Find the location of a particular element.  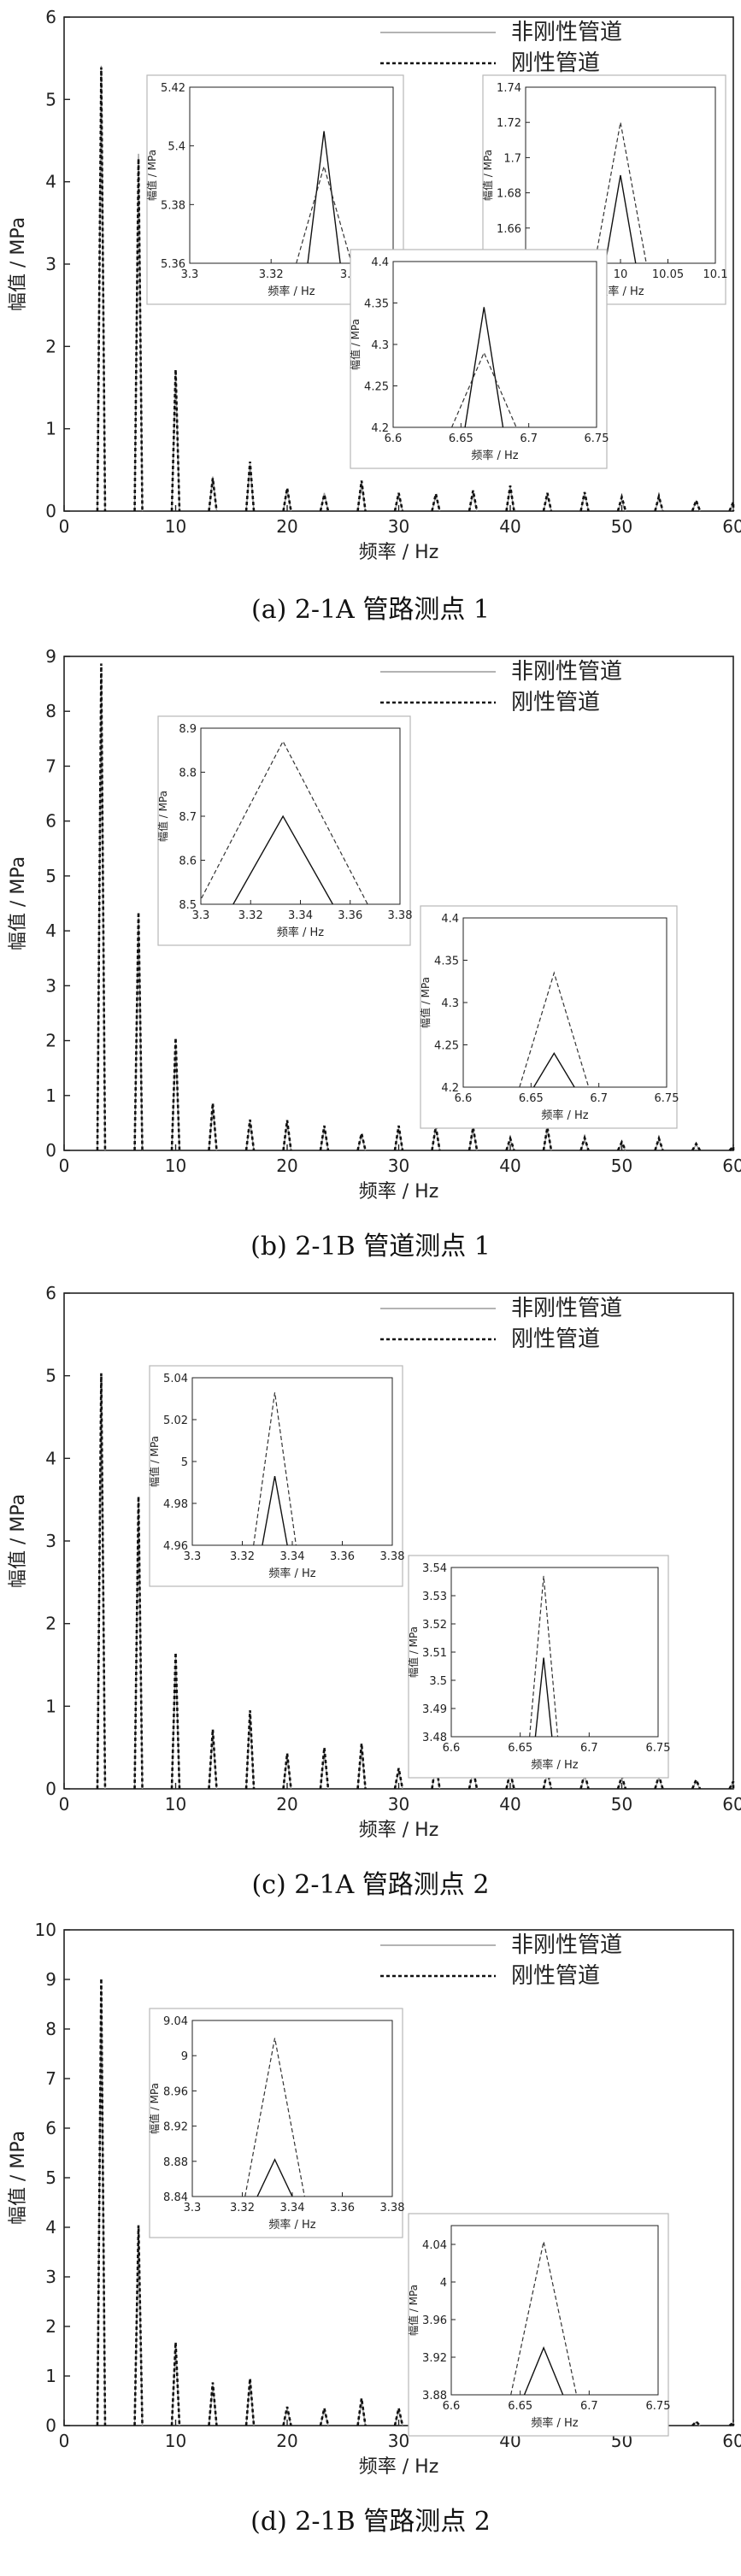

inset-x-tick-label: 6.75 is located at coordinates (658, 1748).